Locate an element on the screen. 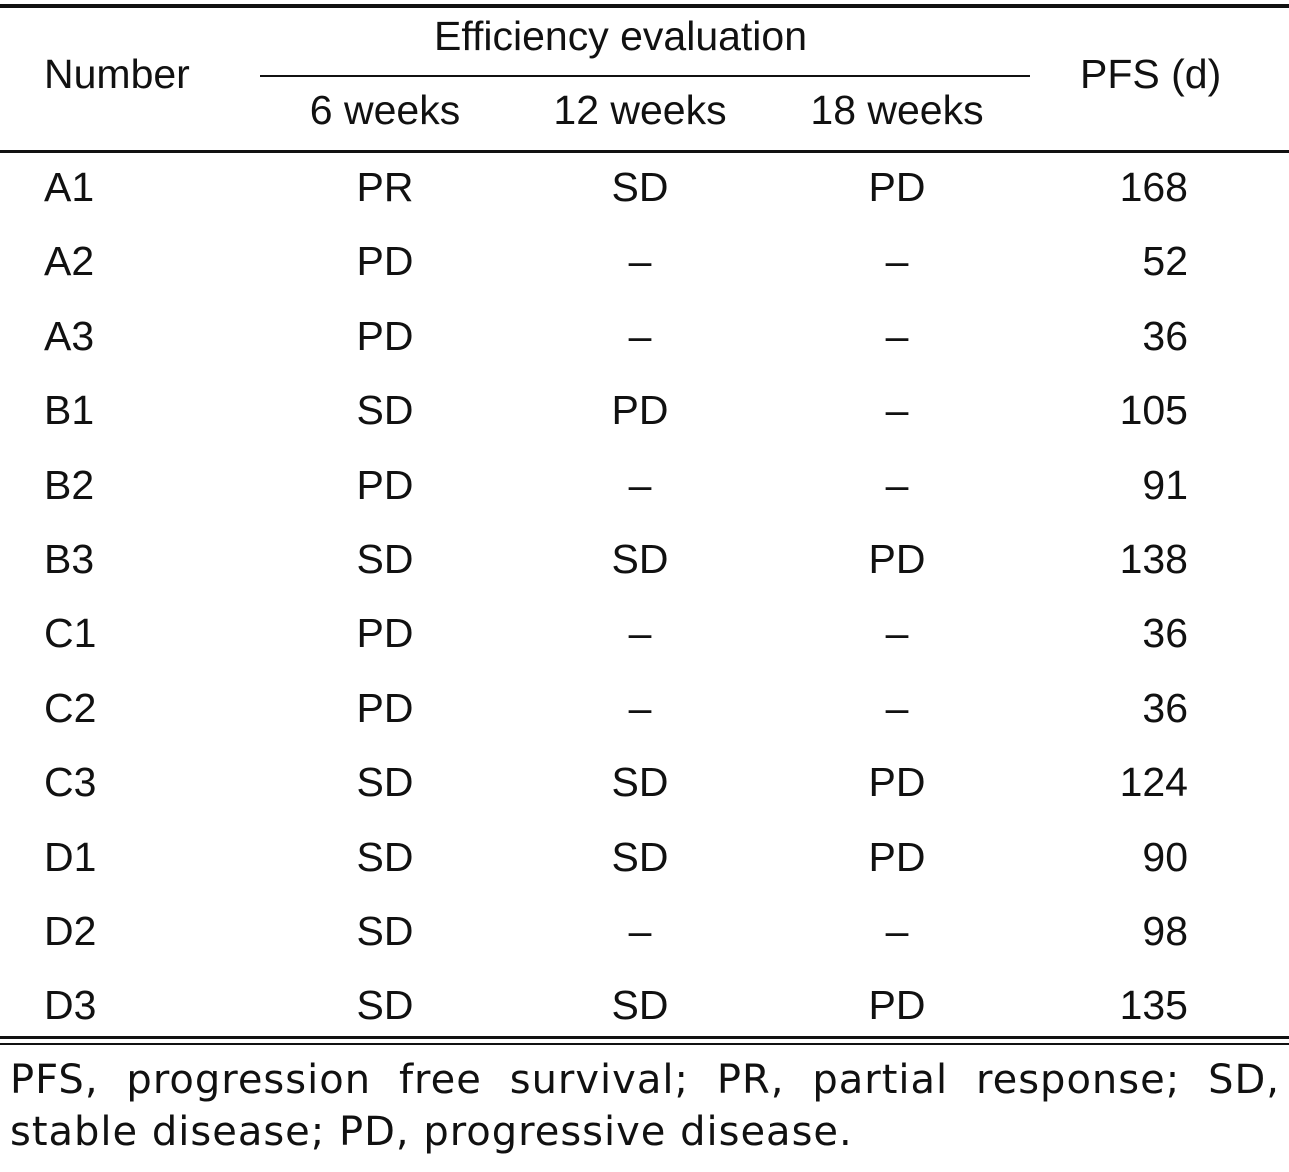 The height and width of the screenshot is (1172, 1289). header-18-weeks: 18 weeks is located at coordinates (897, 110).